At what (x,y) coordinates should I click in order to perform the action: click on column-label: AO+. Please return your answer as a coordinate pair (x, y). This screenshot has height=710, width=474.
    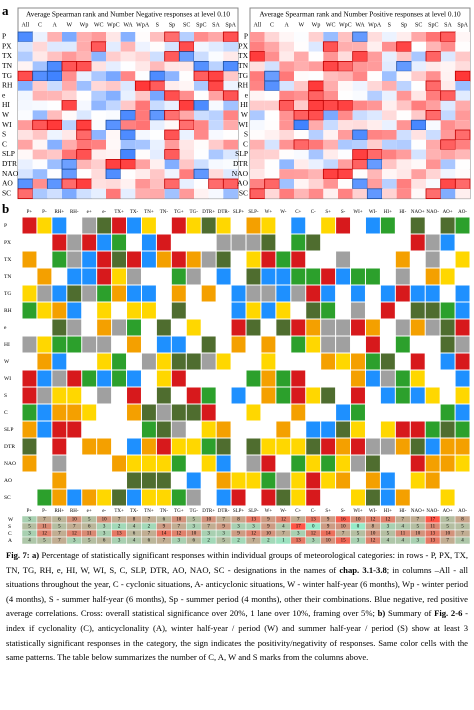
    Looking at the image, I should click on (448, 511).